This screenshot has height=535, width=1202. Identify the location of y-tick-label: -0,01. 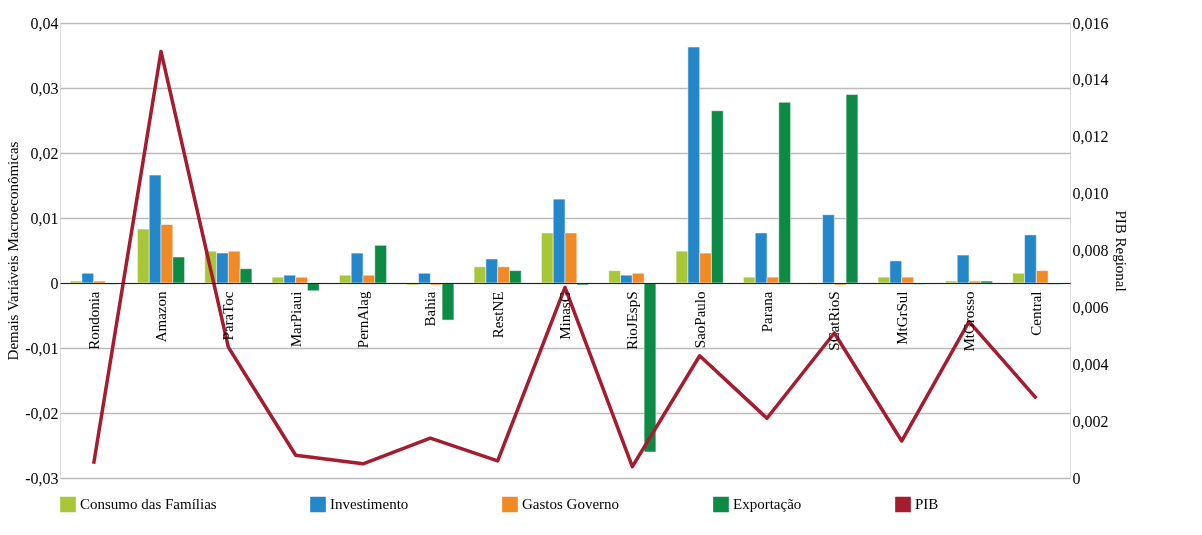
(42, 348).